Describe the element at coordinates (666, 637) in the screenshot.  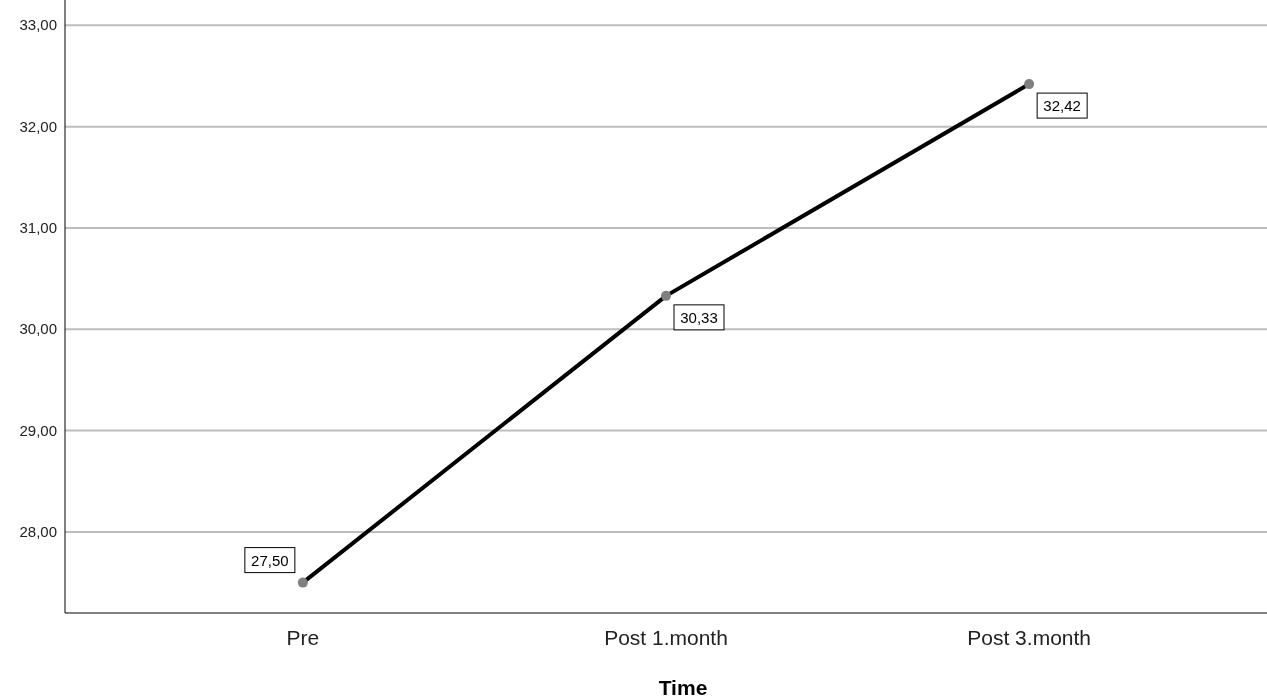
I see `x-tick-label: Post 1.month` at that location.